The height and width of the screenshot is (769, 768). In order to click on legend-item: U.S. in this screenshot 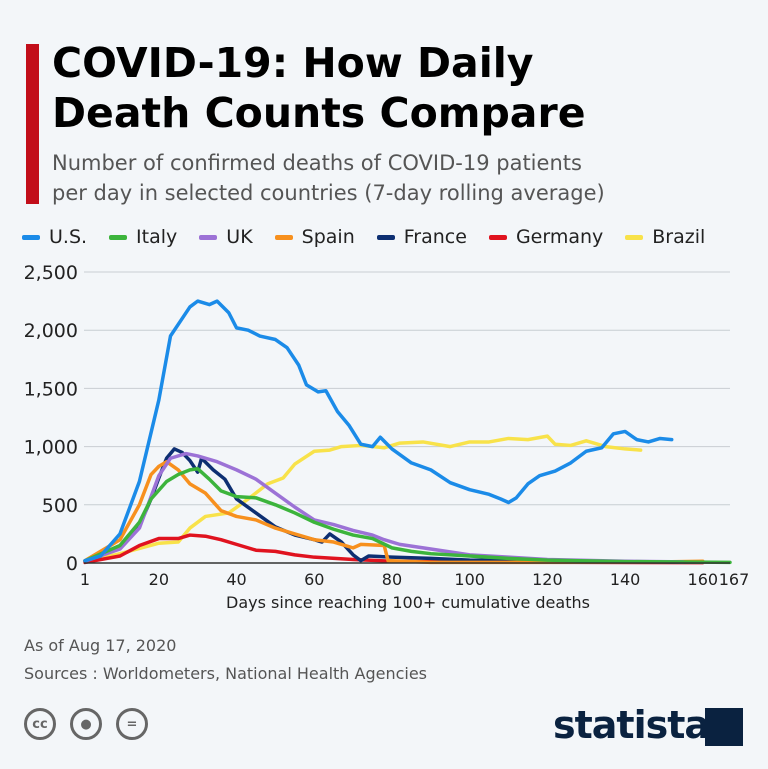, I will do `click(54, 237)`.